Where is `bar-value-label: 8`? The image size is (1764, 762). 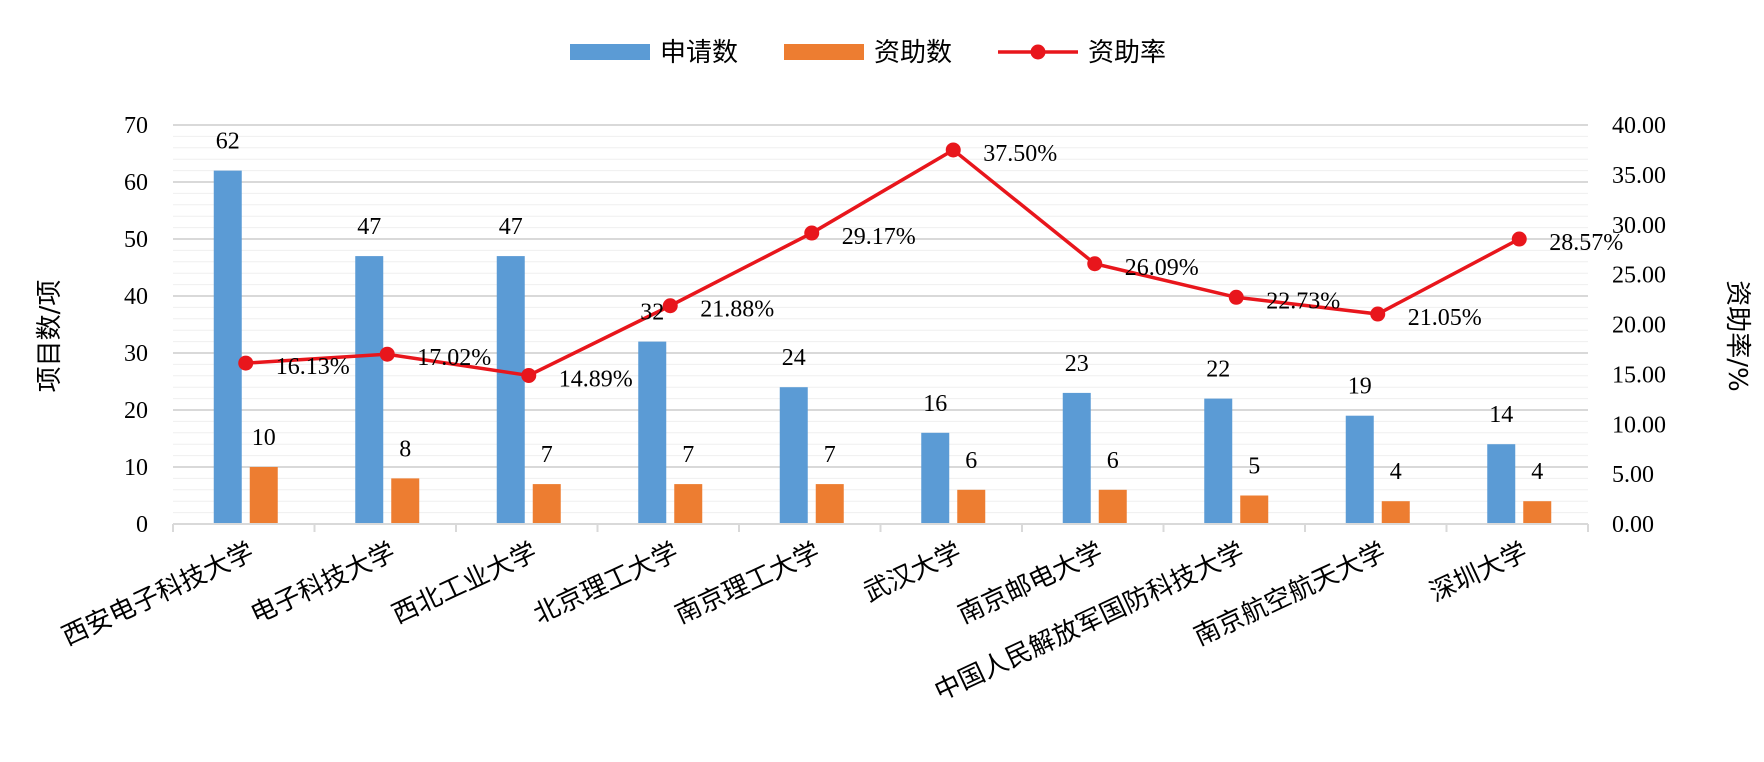
bar-value-label: 8 is located at coordinates (405, 449).